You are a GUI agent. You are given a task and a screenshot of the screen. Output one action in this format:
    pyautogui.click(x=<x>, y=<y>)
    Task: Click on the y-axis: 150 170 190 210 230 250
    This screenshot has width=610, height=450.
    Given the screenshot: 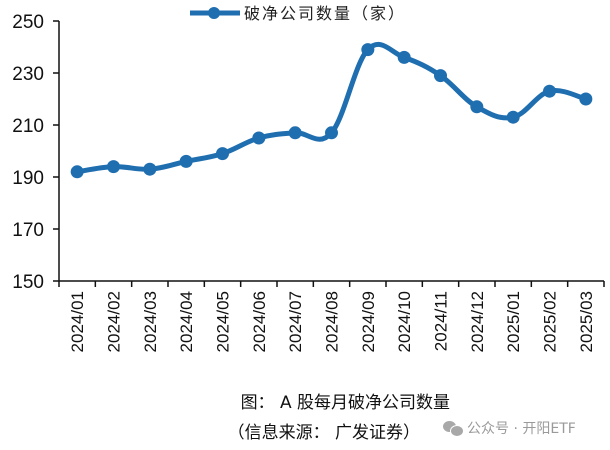 What is the action you would take?
    pyautogui.click(x=36, y=152)
    